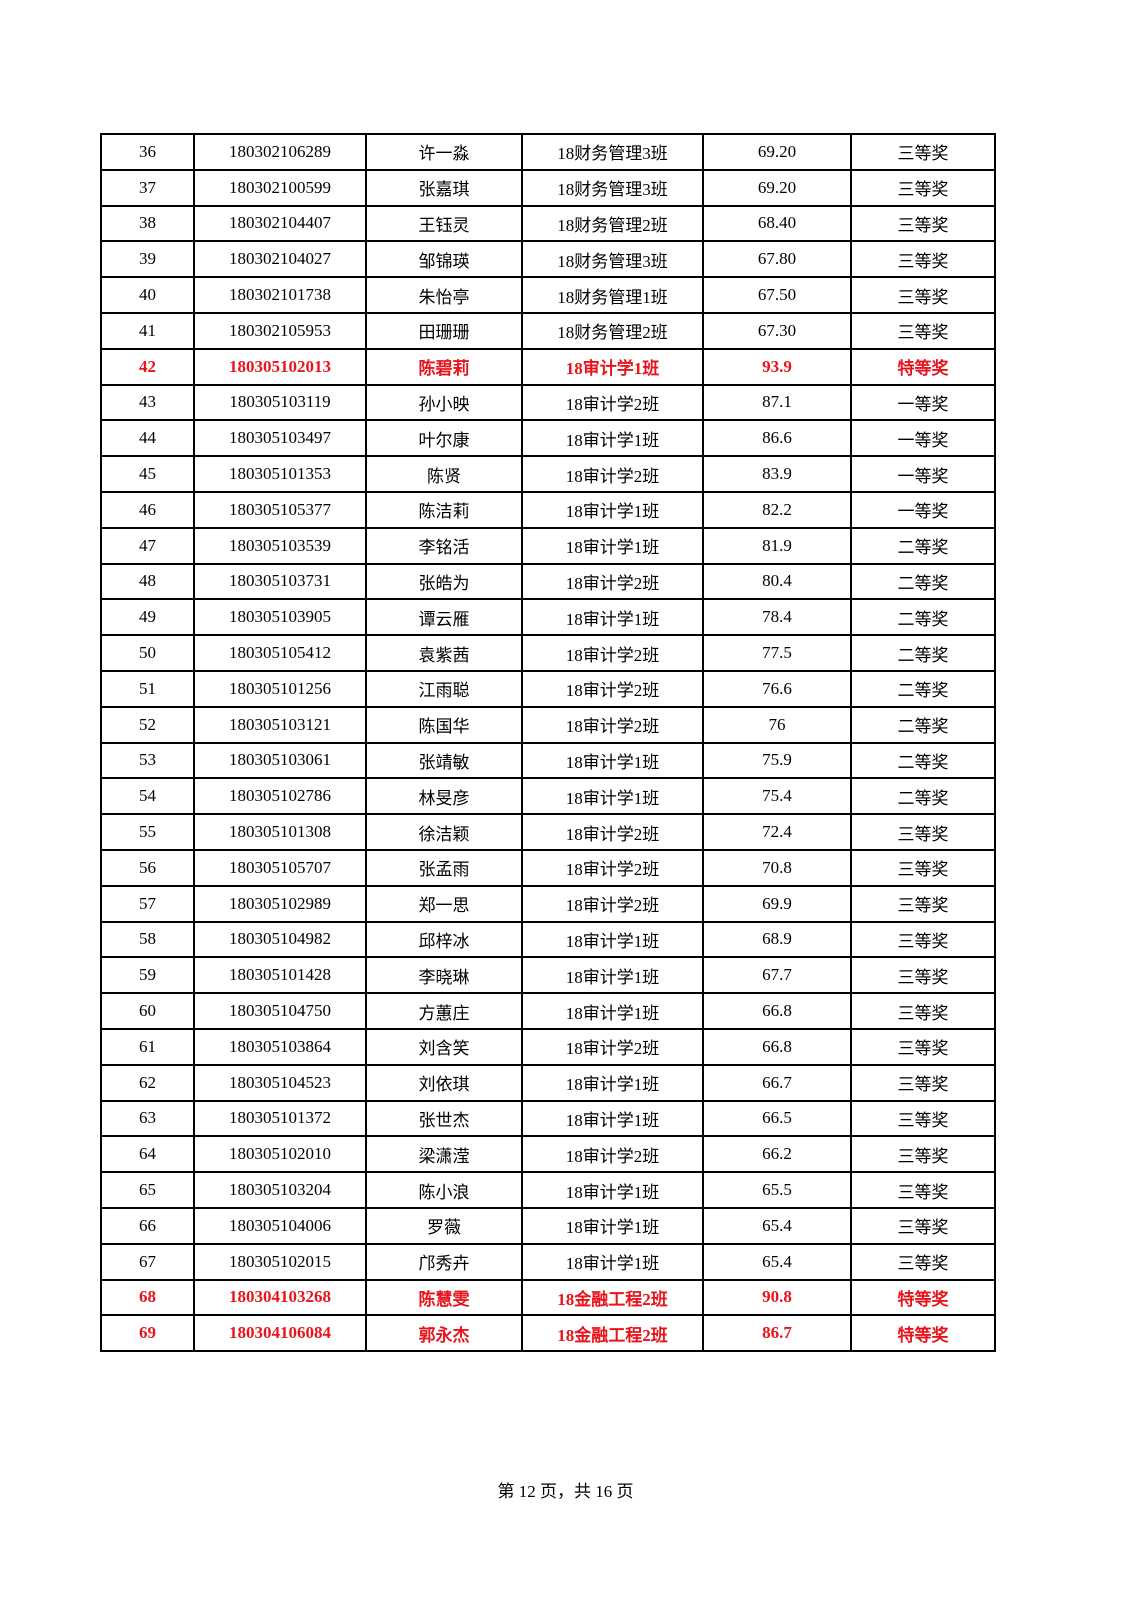 The height and width of the screenshot is (1600, 1131). I want to click on student-id-cell: 180305103497, so click(280, 438).